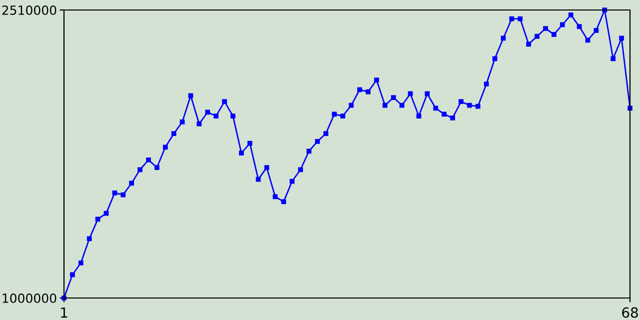 This screenshot has width=640, height=320. Describe the element at coordinates (64, 312) in the screenshot. I see `x-tick-label: 1` at that location.